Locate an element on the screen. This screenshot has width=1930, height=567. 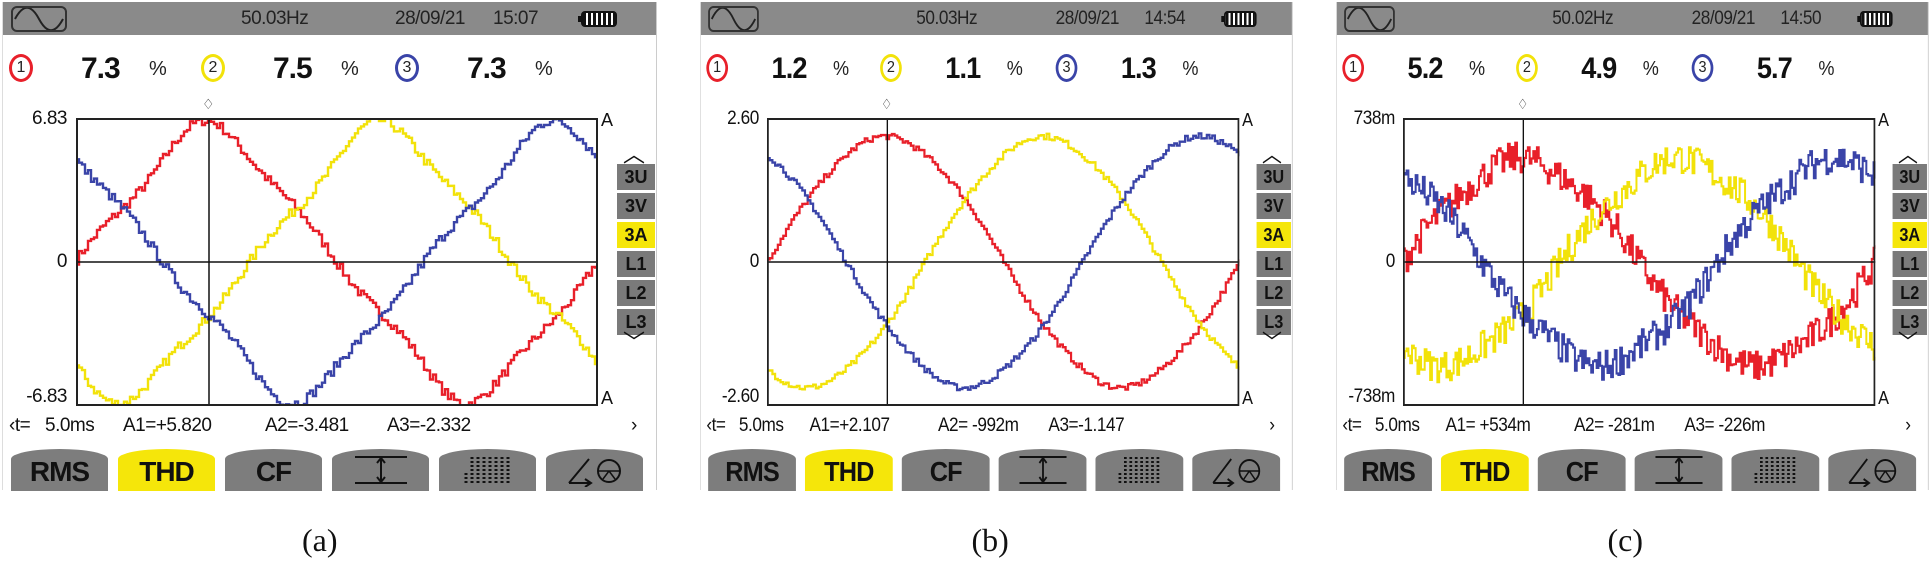
status-bar: 50.03Hz 28/09/21 14:54 is located at coordinates (996, 18).